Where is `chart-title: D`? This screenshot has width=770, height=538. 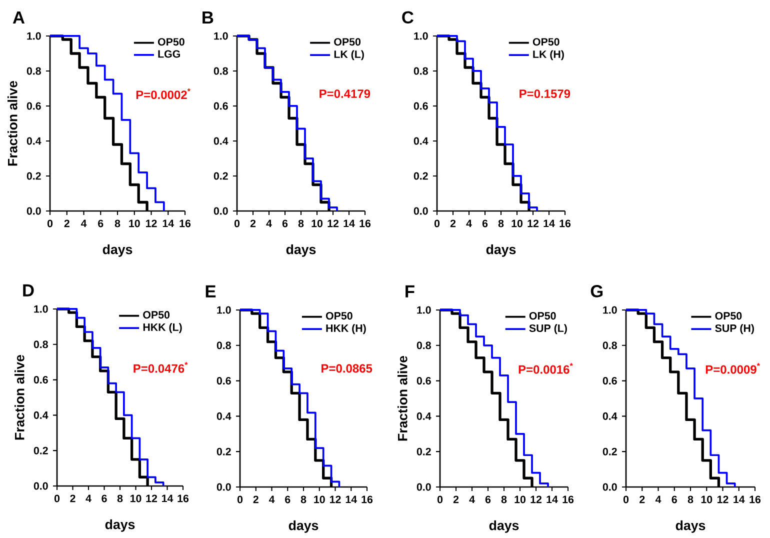
chart-title: D is located at coordinates (28, 290).